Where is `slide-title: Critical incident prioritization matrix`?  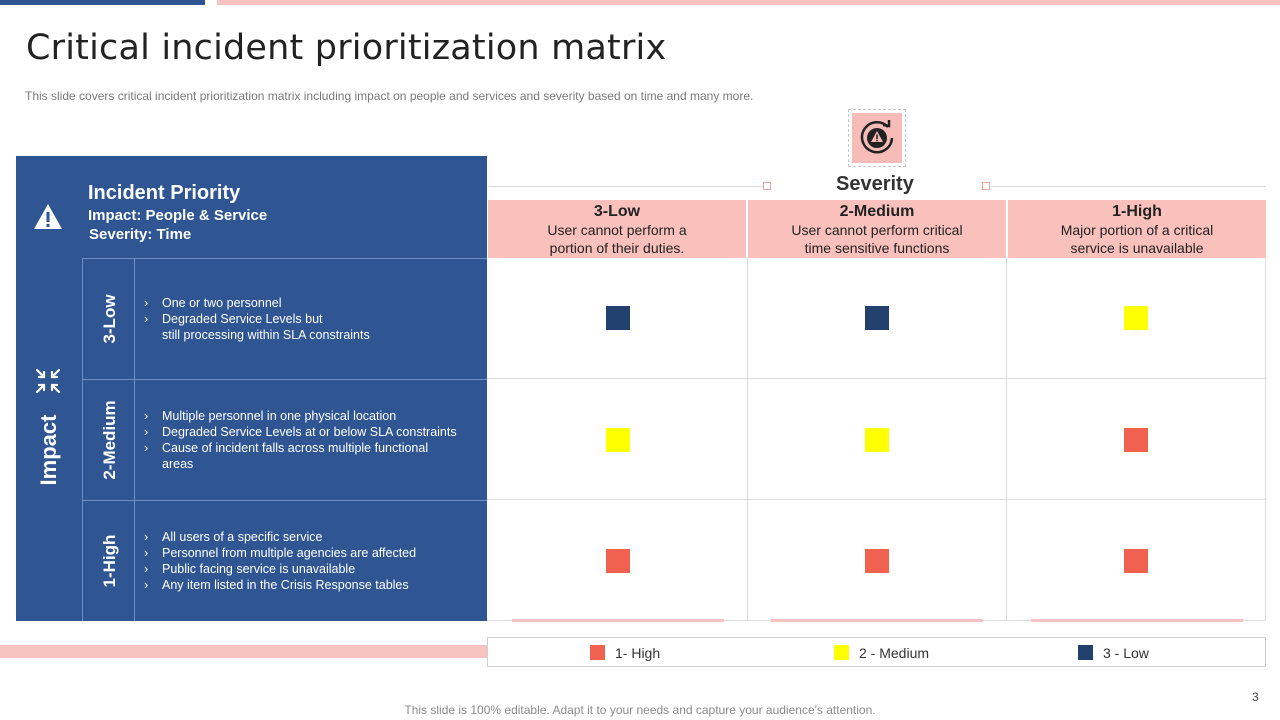 slide-title: Critical incident prioritization matrix is located at coordinates (346, 48).